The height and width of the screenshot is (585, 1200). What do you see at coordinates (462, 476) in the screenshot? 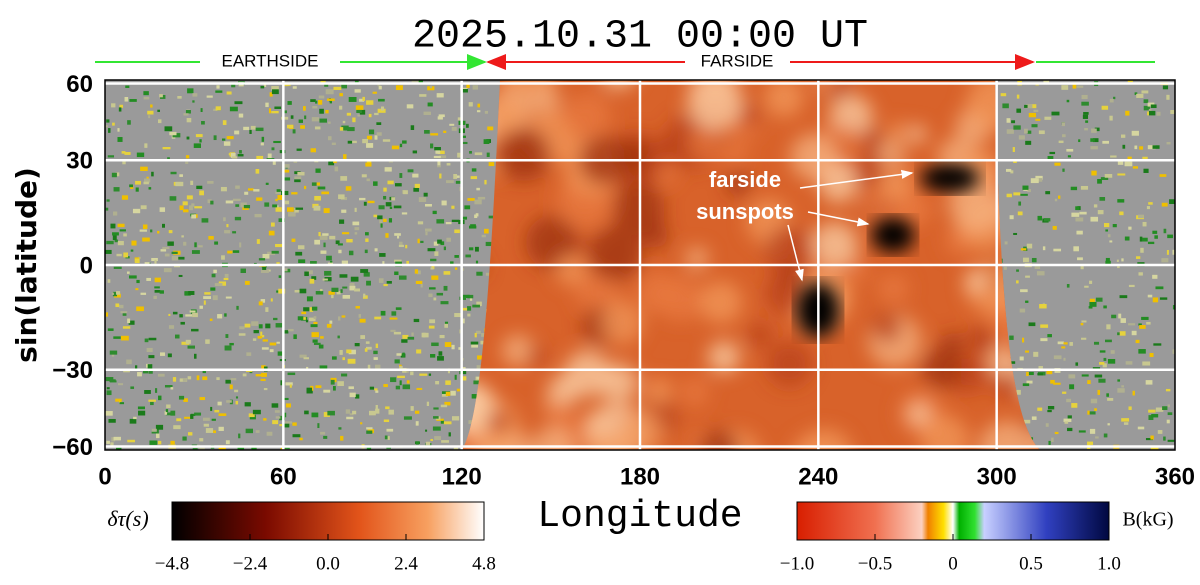
I see `x-tick-label: 120` at bounding box center [462, 476].